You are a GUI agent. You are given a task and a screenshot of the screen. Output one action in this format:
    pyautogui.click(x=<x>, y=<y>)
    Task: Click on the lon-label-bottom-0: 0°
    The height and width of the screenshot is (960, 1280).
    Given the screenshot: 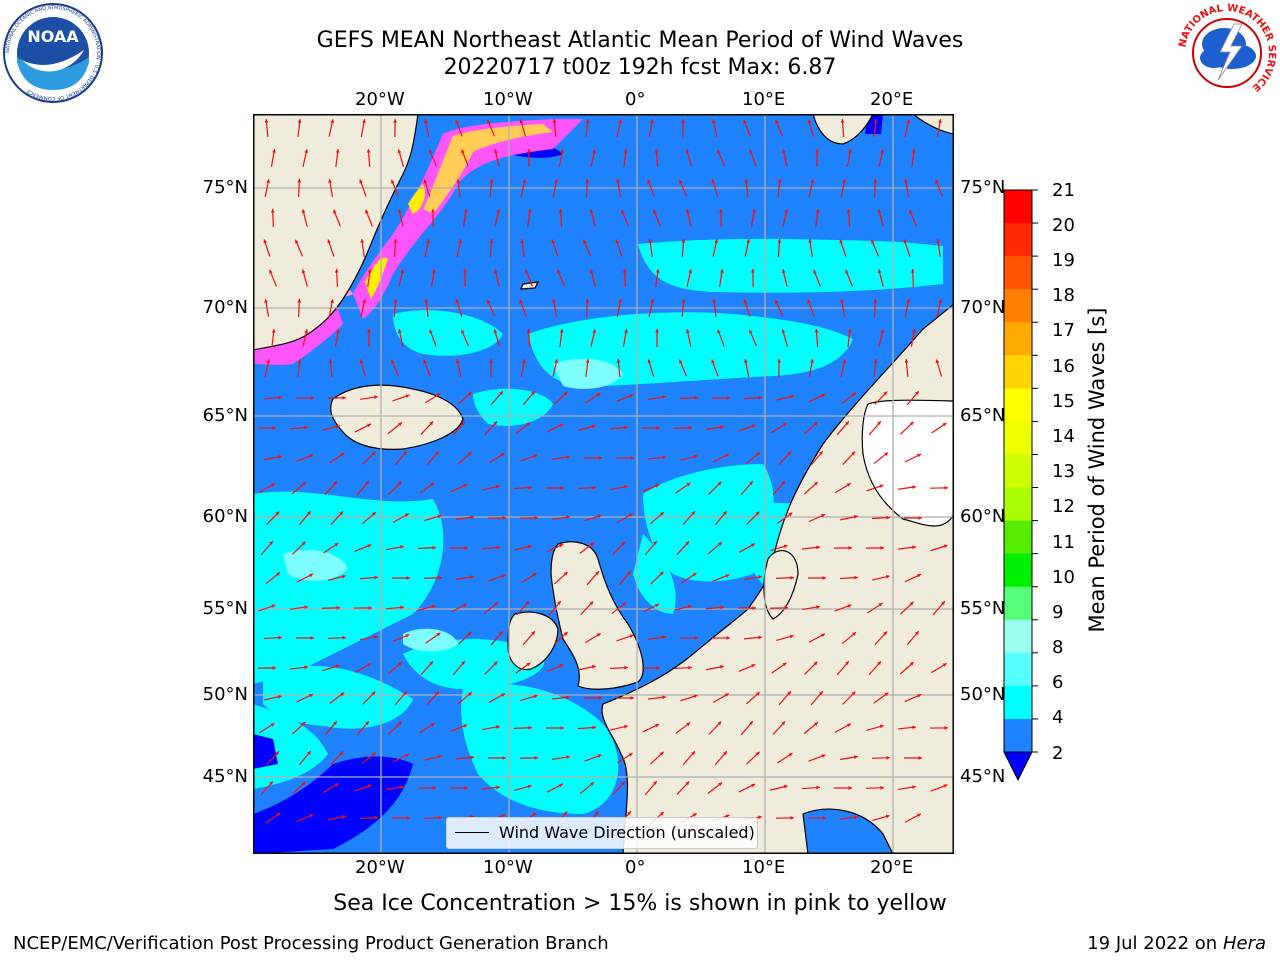 What is the action you would take?
    pyautogui.click(x=635, y=867)
    